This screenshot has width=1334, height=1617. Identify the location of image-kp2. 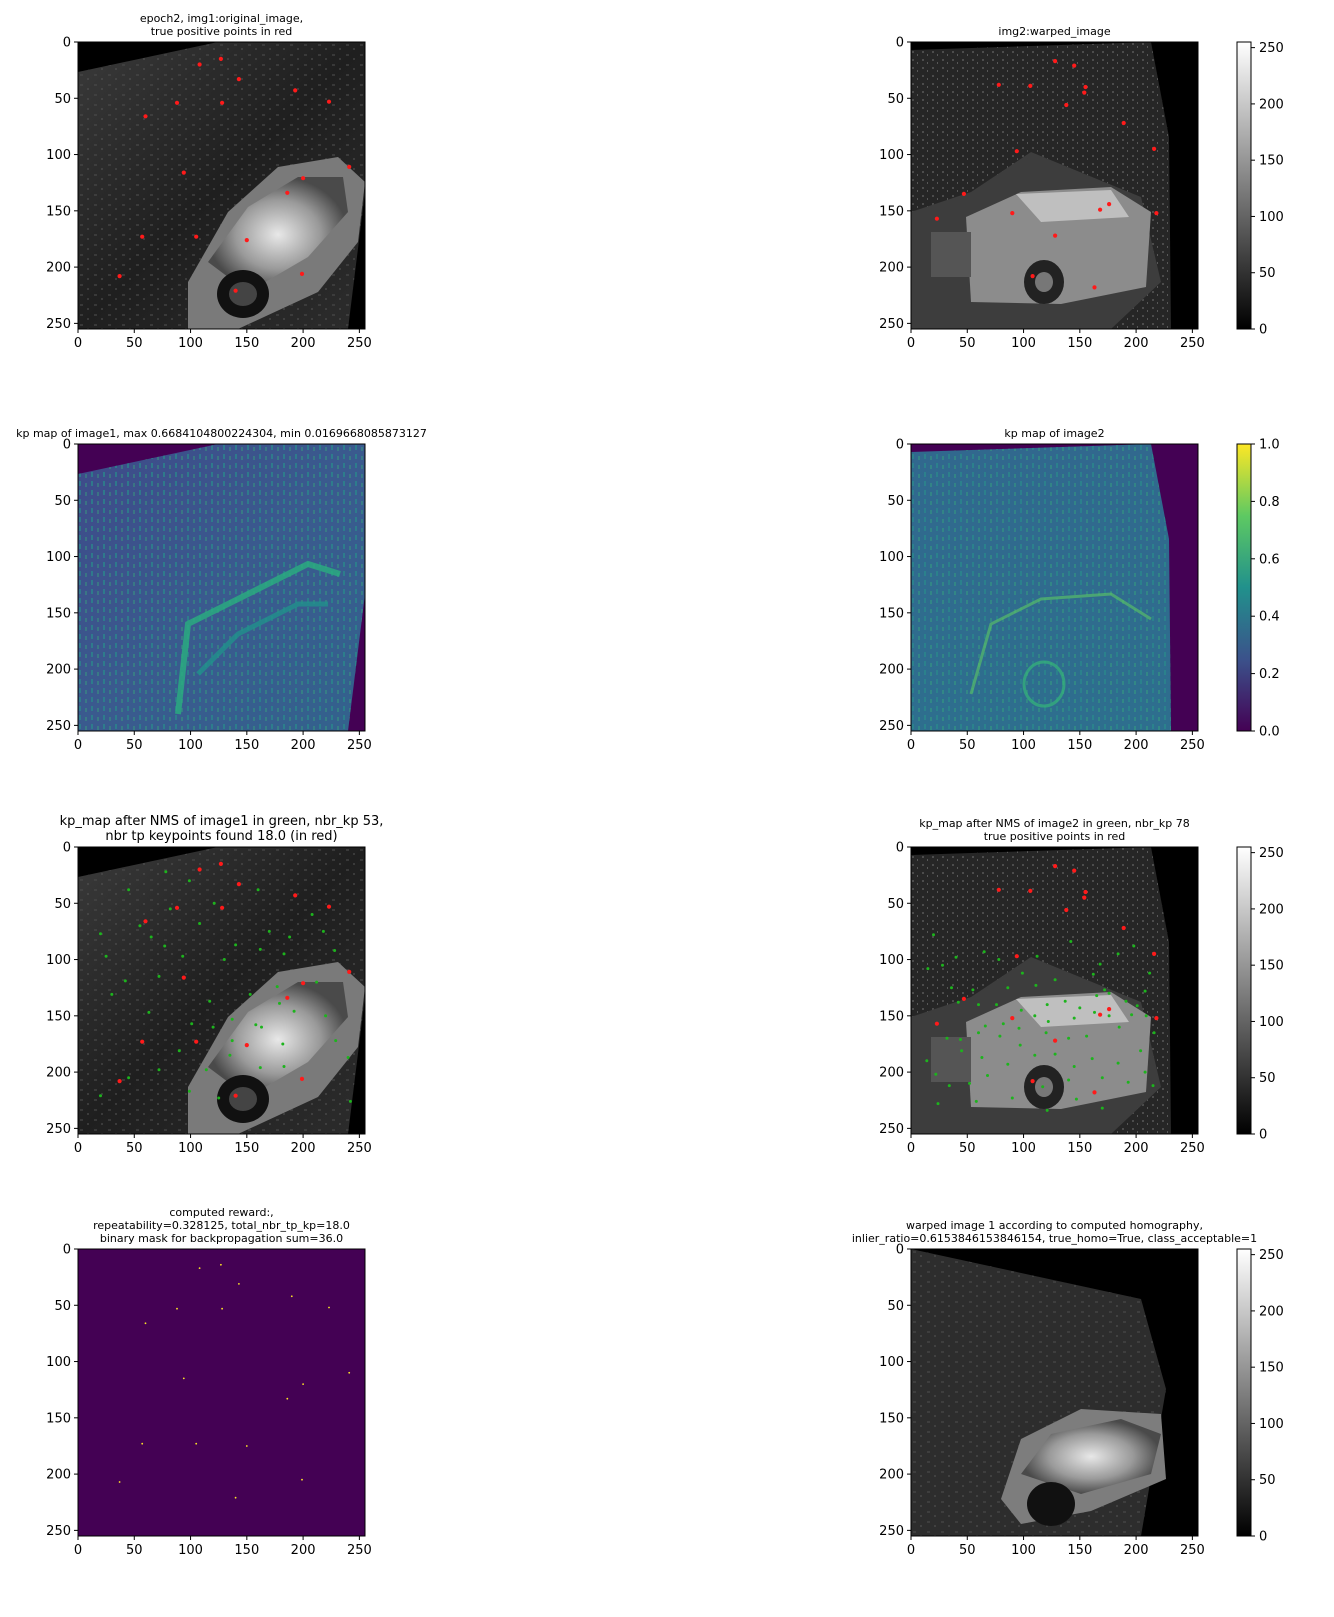
(1054, 587).